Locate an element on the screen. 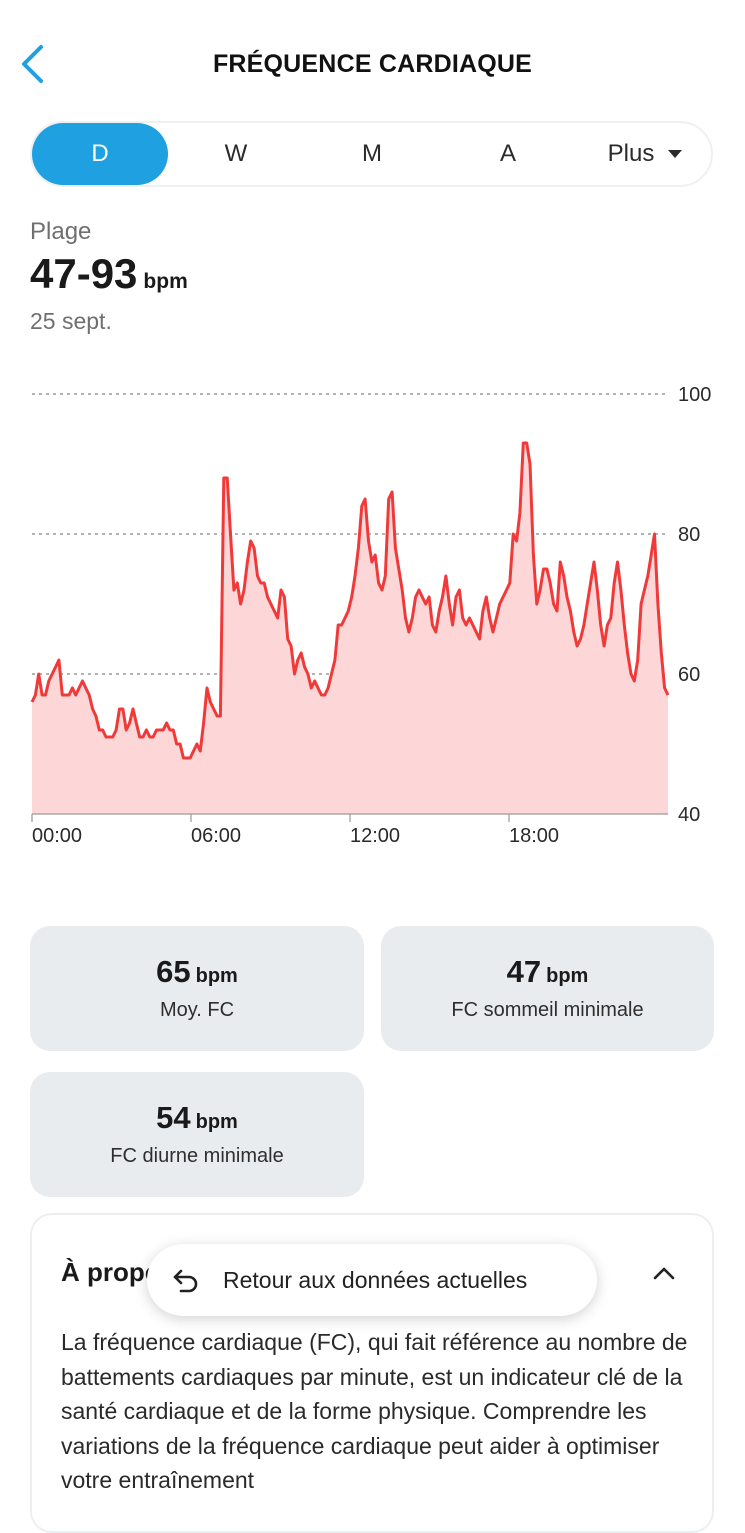  stat-value: 65 bpm is located at coordinates (197, 972).